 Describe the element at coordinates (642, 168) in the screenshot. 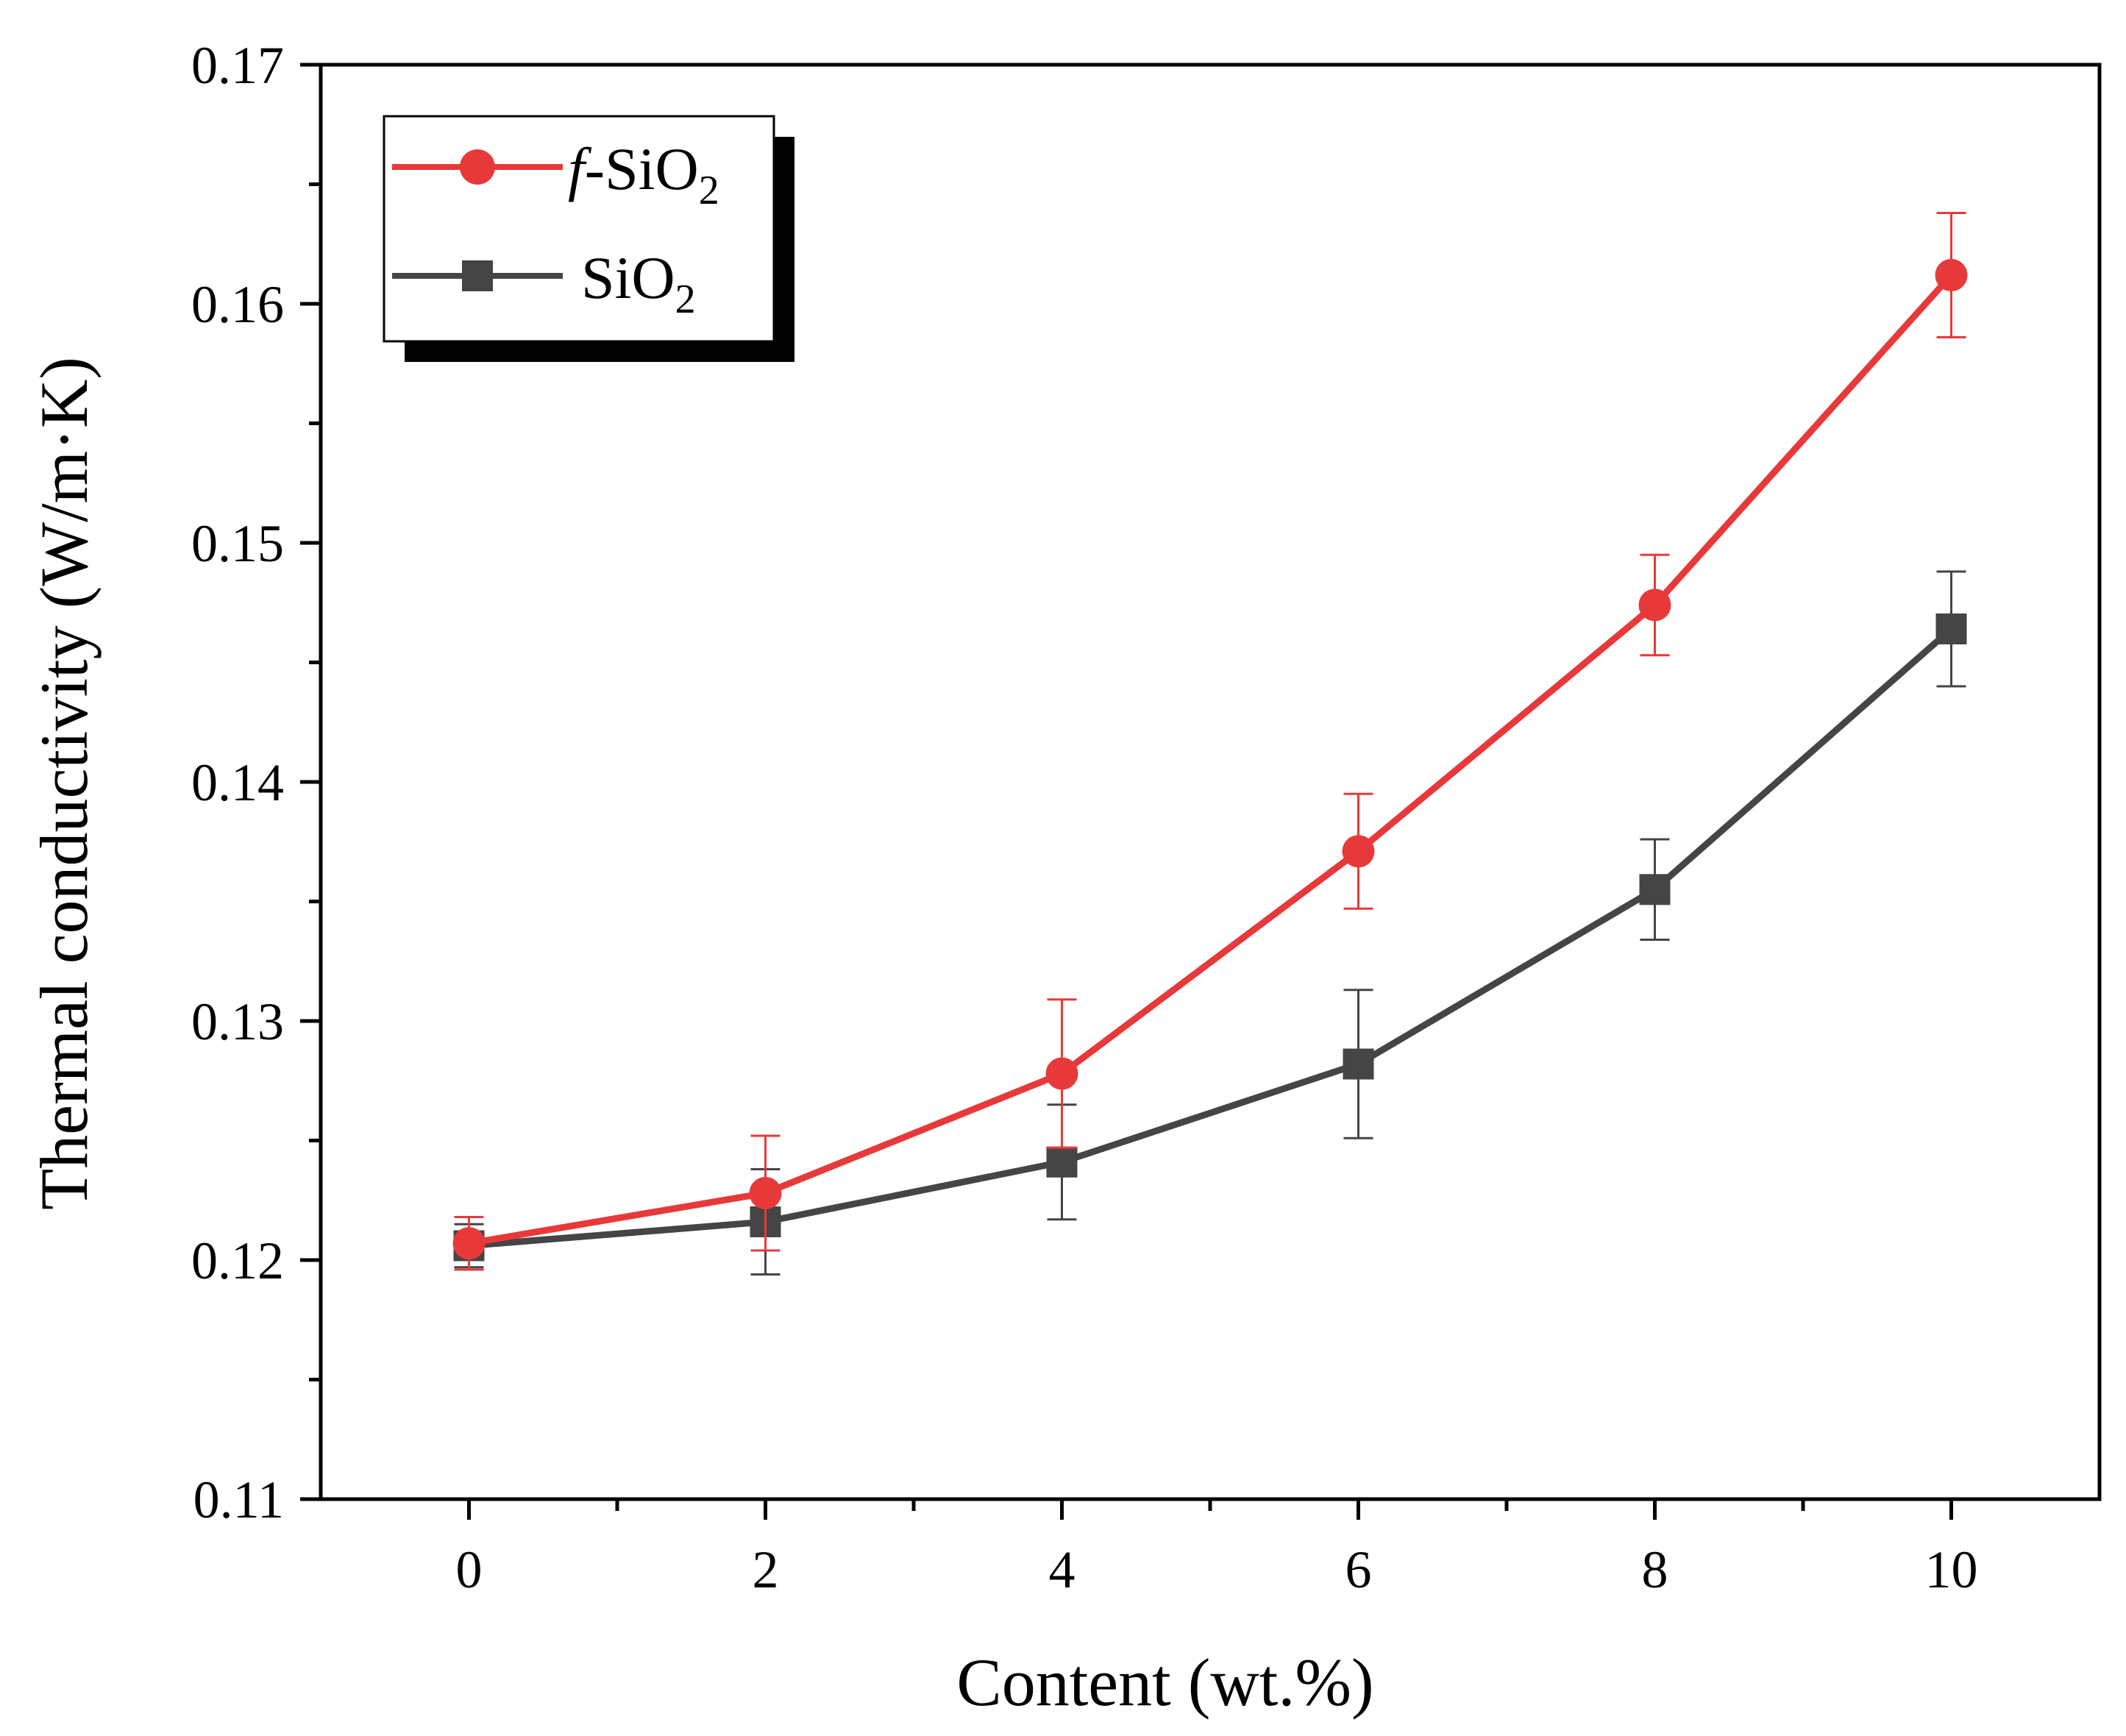

I see `legend-label-f-sio2-main: -SiO` at that location.